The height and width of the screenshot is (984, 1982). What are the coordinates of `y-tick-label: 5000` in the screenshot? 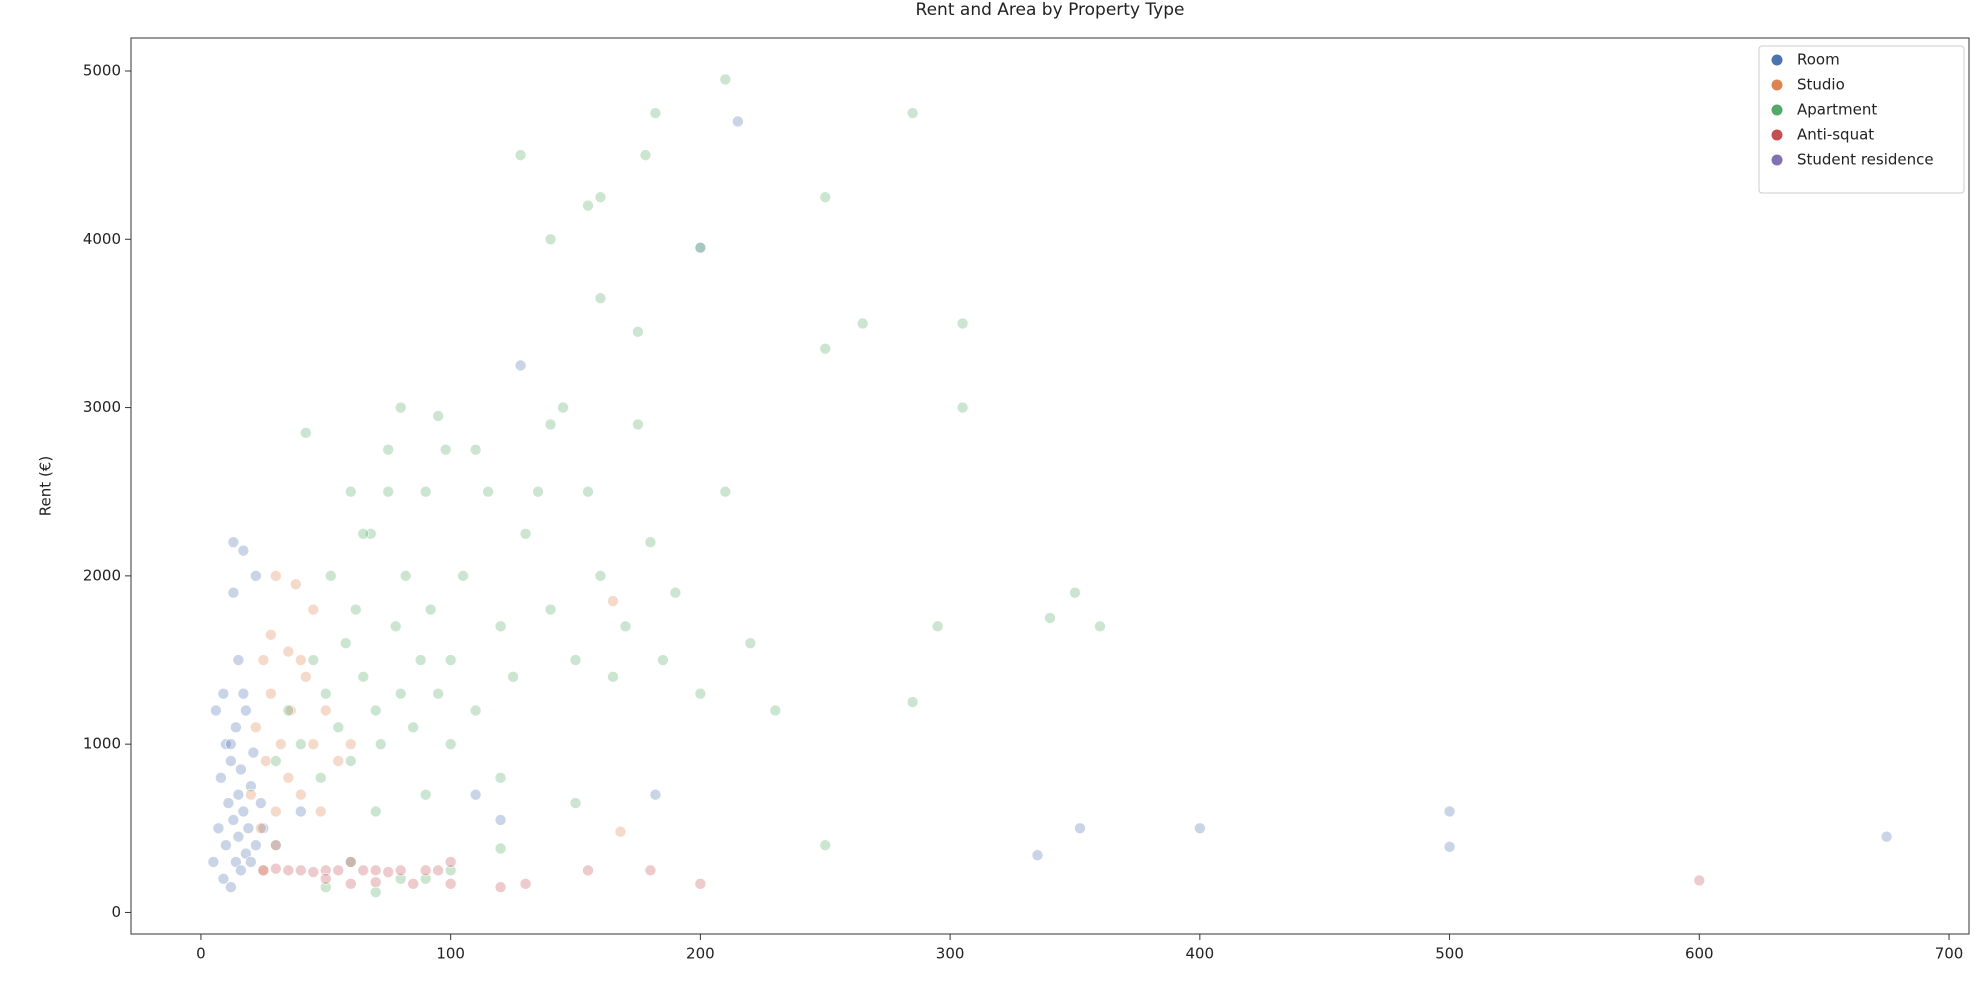 It's located at (102, 70).